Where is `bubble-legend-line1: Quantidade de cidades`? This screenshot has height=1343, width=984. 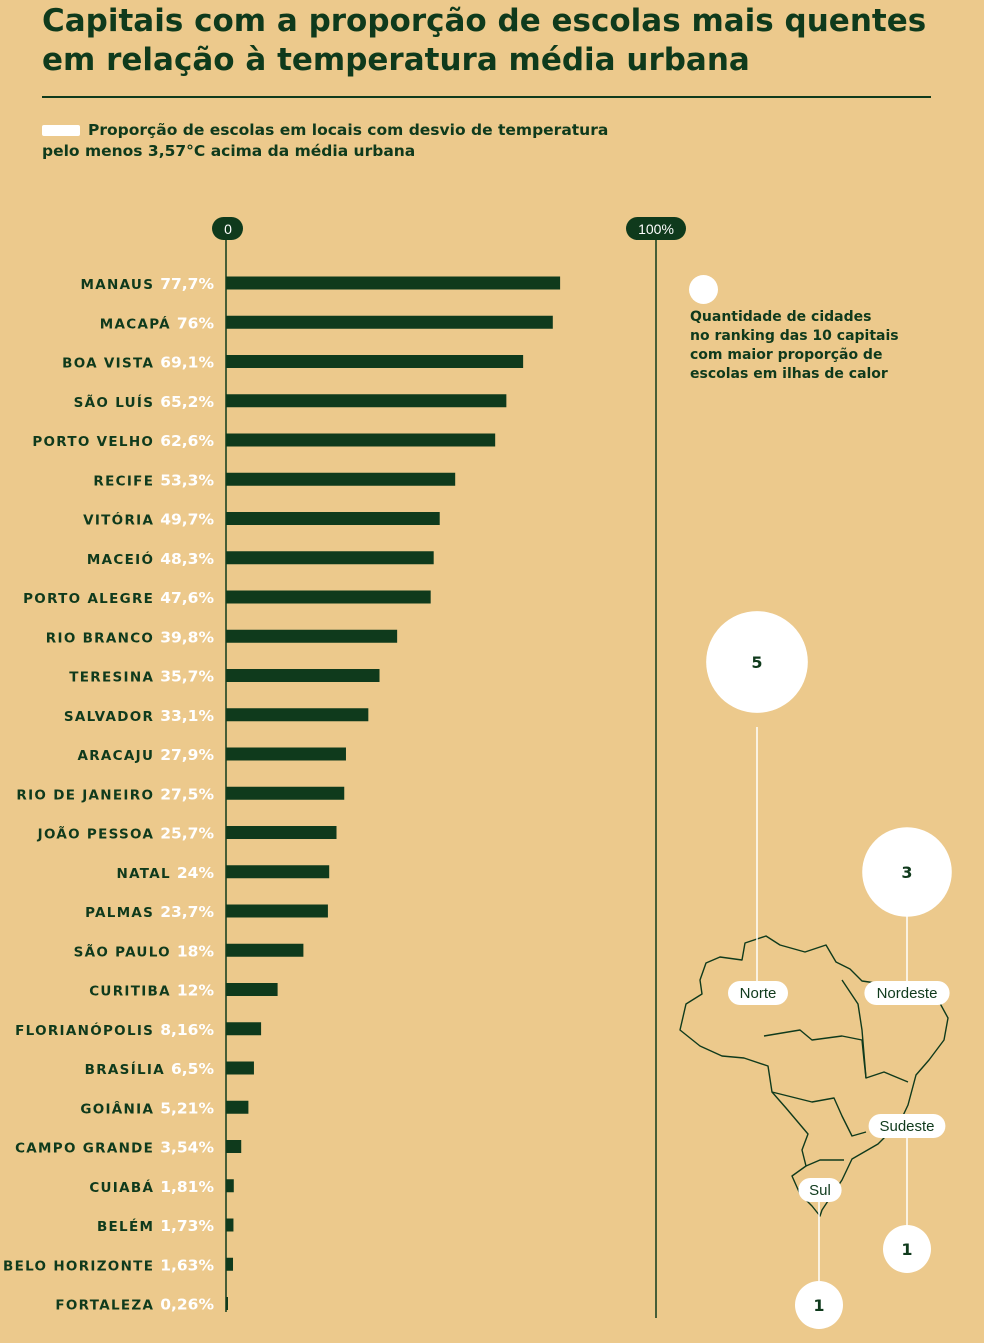 bubble-legend-line1: Quantidade de cidades is located at coordinates (781, 317).